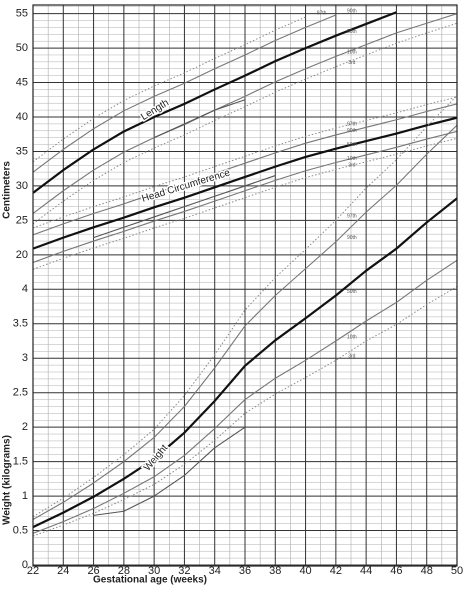 This screenshot has width=464, height=594. I want to click on y2-tick-label: 50, so click(22, 48).